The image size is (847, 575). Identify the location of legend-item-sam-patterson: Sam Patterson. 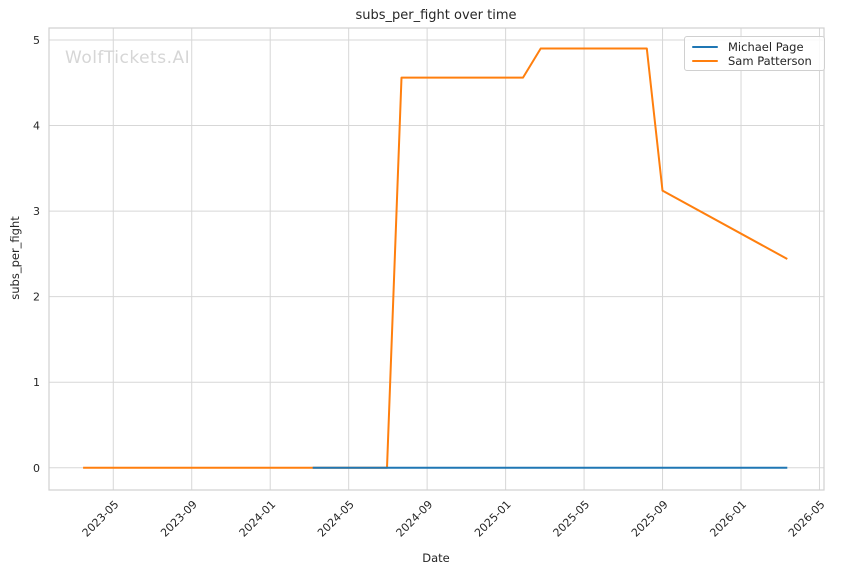
(754, 61).